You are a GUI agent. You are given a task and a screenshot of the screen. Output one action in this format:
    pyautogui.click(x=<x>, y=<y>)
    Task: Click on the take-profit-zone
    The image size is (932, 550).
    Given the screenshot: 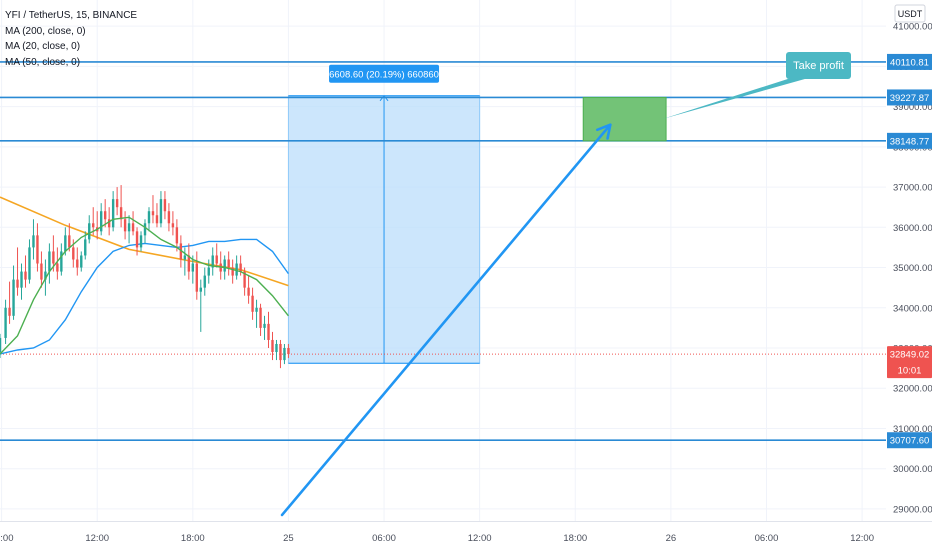 What is the action you would take?
    pyautogui.click(x=624, y=119)
    